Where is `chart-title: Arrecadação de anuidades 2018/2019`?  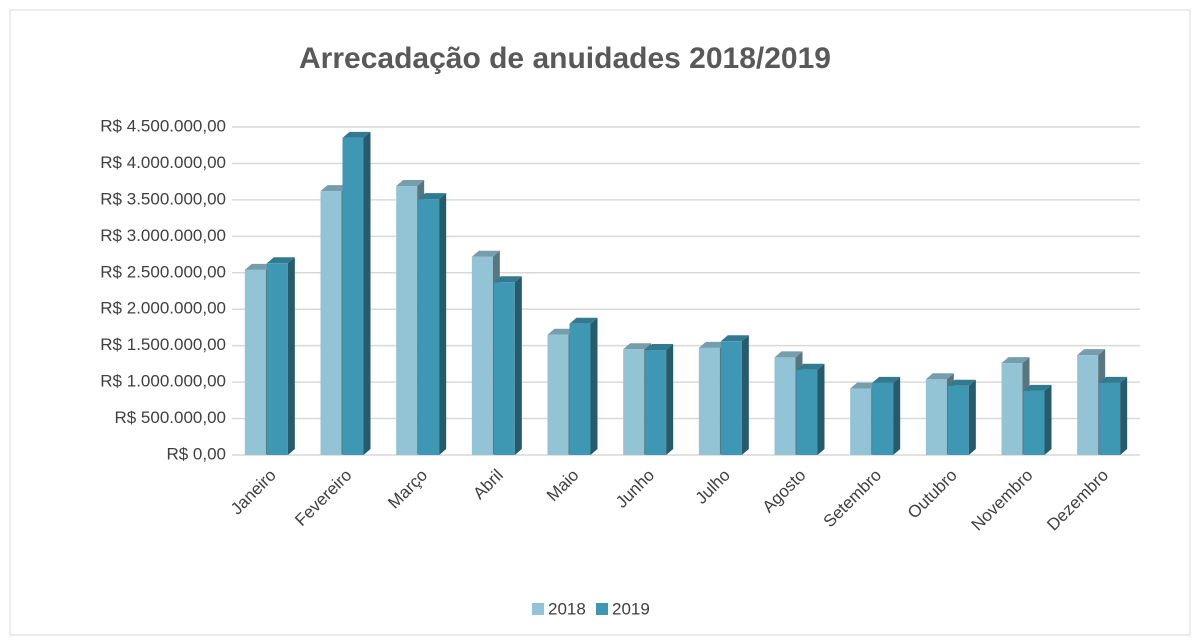
chart-title: Arrecadação de anuidades 2018/2019 is located at coordinates (565, 58).